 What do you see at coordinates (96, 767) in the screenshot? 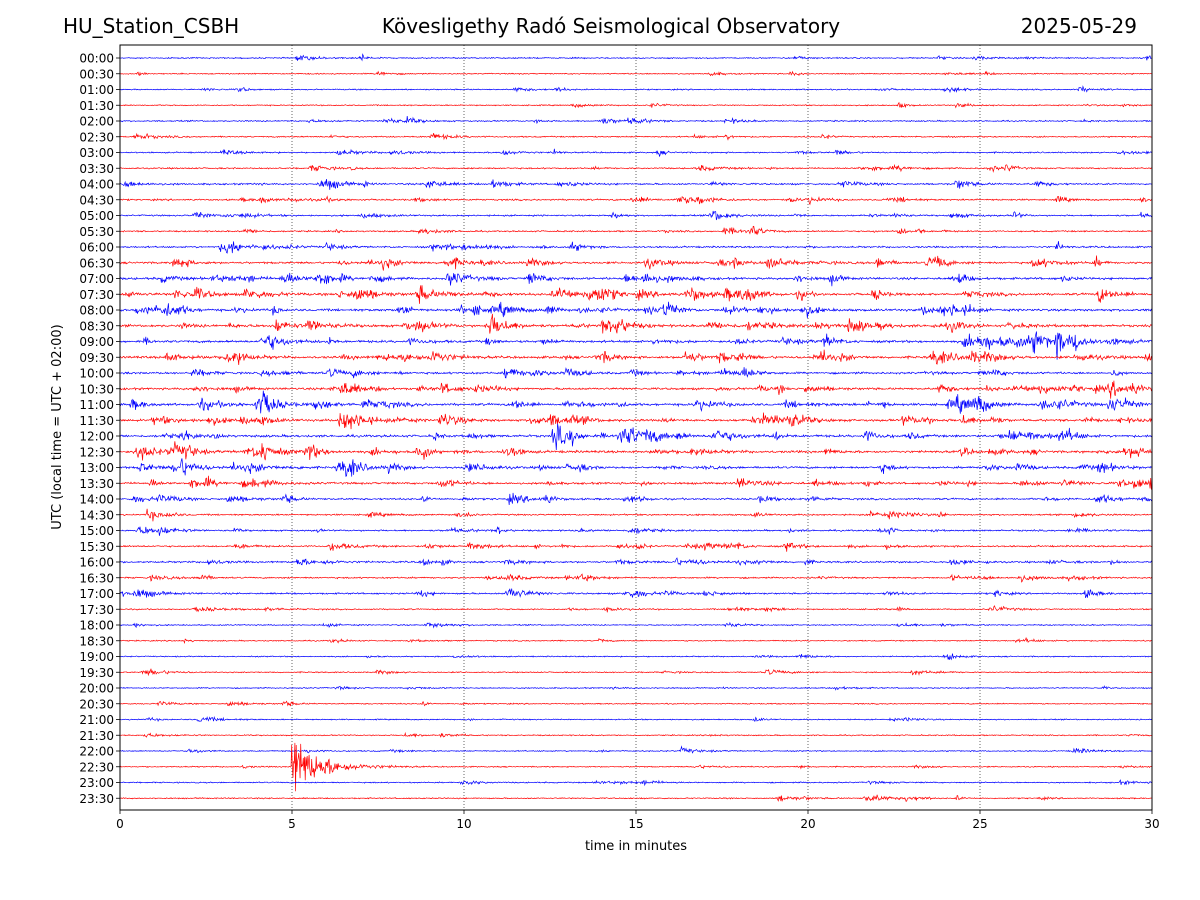
I see `y-tick-label: 22:30` at bounding box center [96, 767].